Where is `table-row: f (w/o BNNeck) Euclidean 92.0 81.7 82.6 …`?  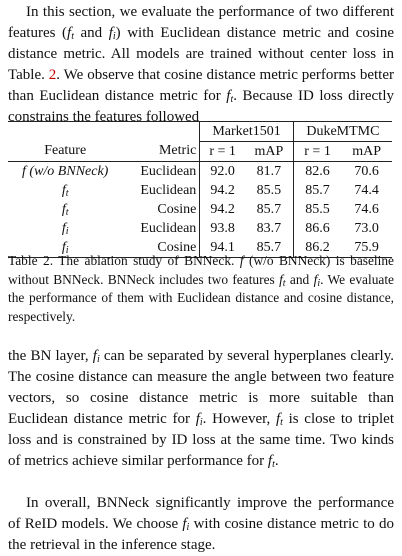 table-row: f (w/o BNNeck) Euclidean 92.0 81.7 82.6 … is located at coordinates (200, 171).